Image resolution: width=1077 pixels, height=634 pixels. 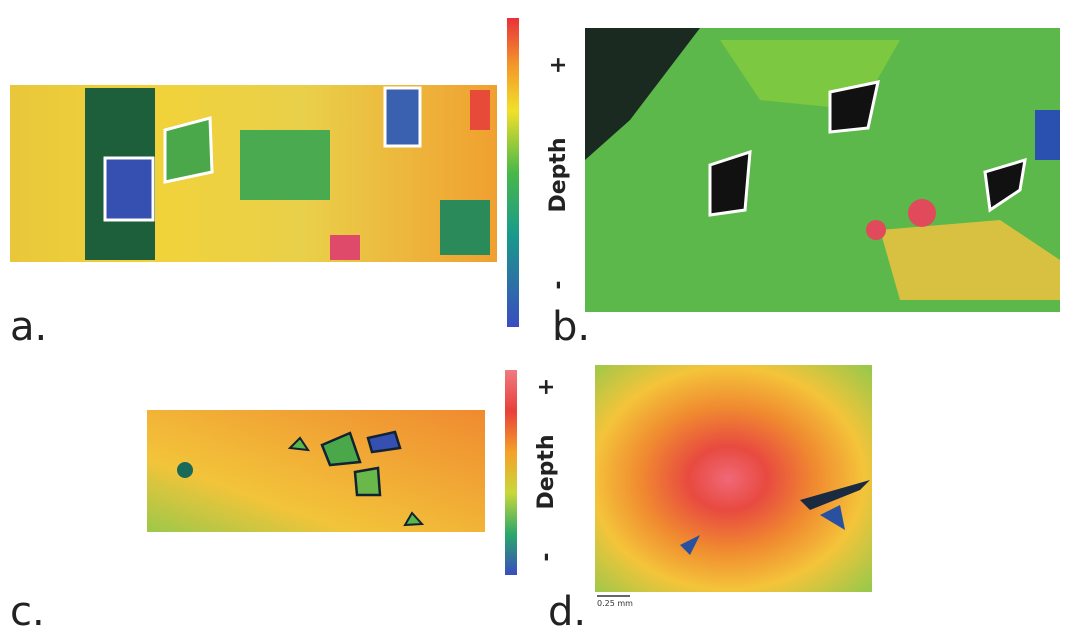 What do you see at coordinates (571, 327) in the screenshot?
I see `panel-label: b.` at bounding box center [571, 327].